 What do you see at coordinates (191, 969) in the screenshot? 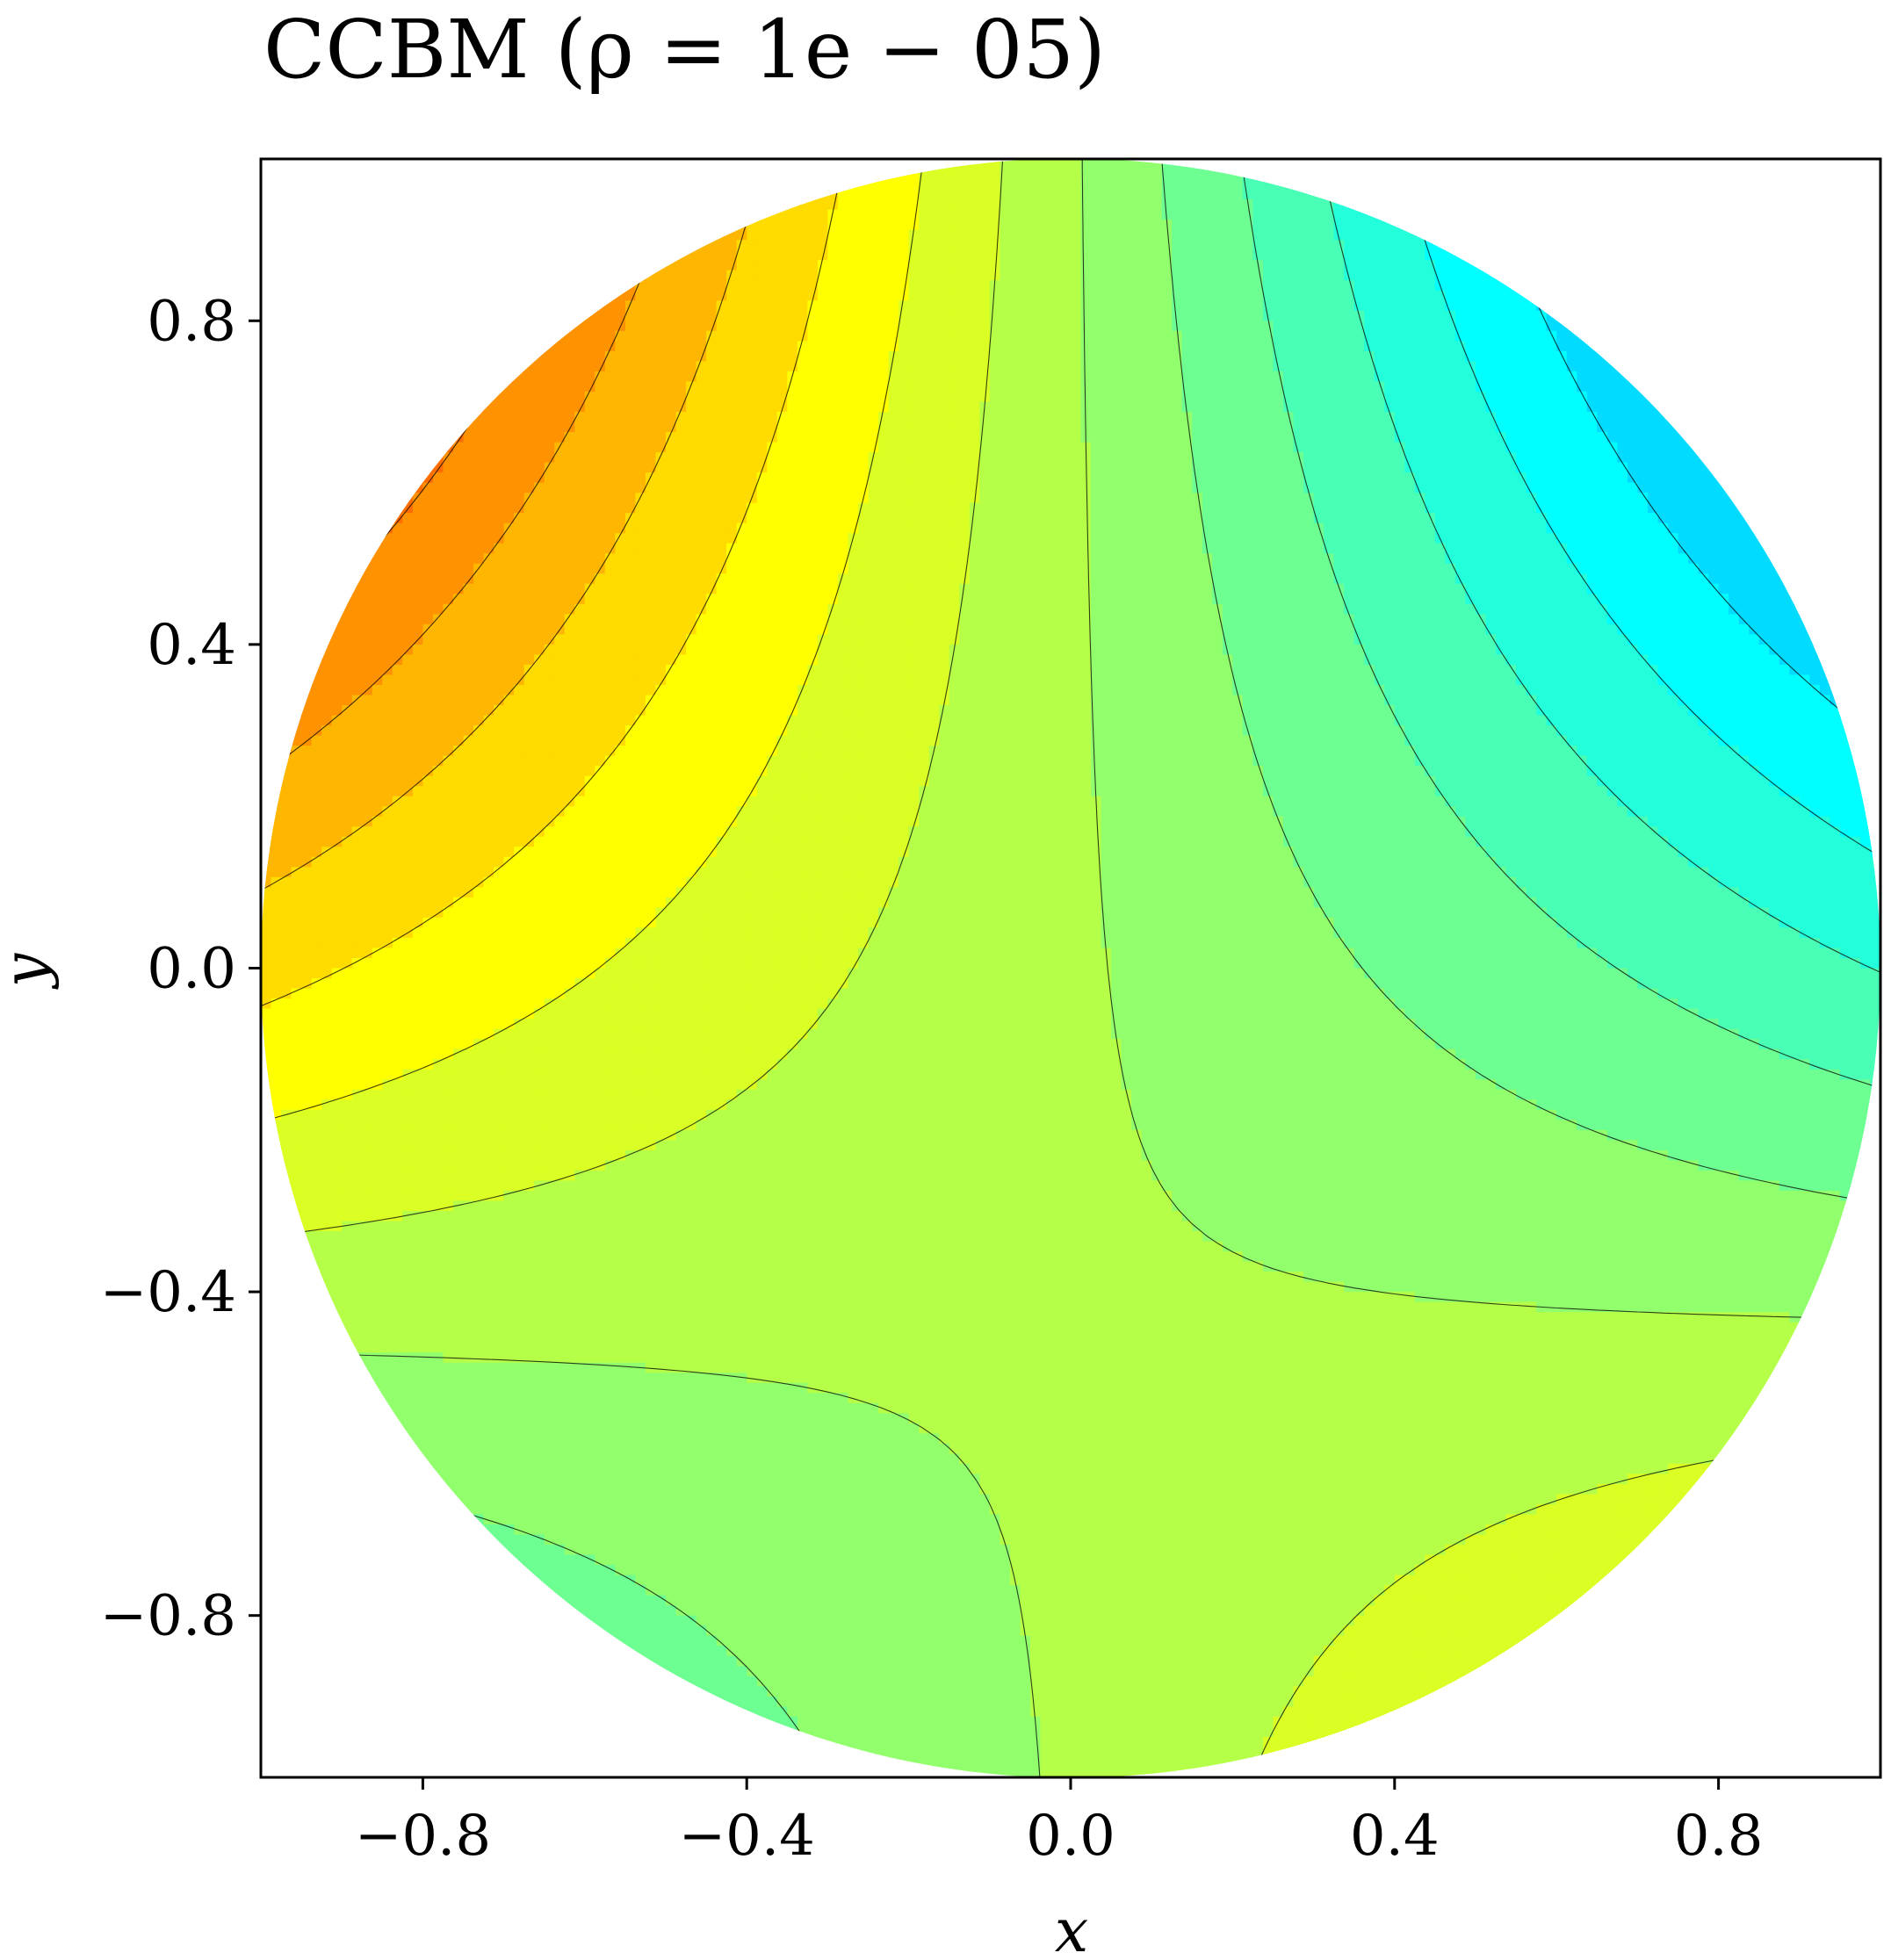
I see `y-tick-label: 0.0` at bounding box center [191, 969].